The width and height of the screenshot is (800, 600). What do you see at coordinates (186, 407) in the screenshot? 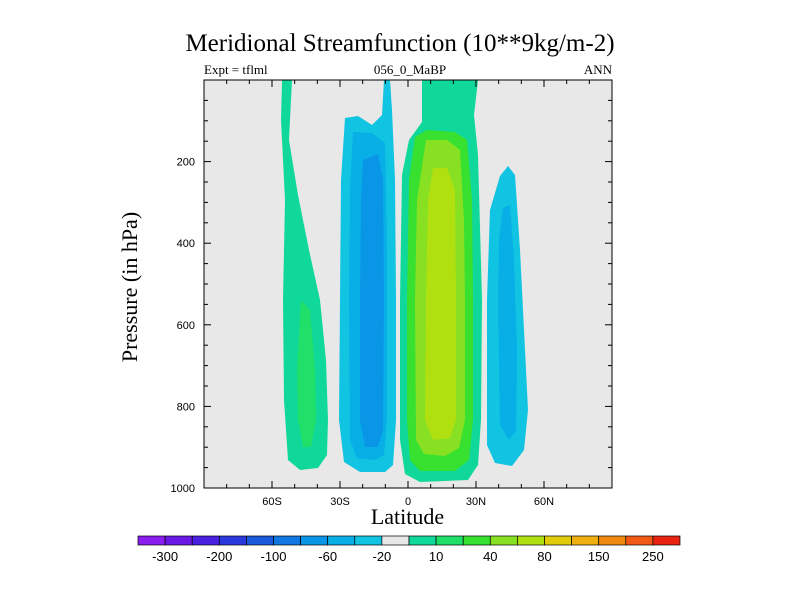
I see `y-tick-label: 800` at bounding box center [186, 407].